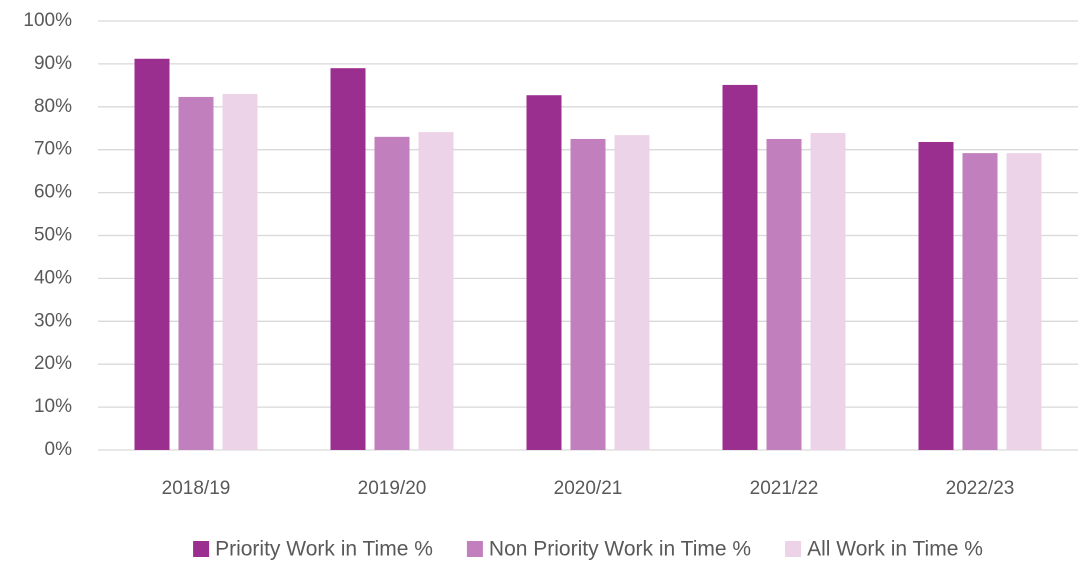 Image resolution: width=1080 pixels, height=561 pixels. What do you see at coordinates (980, 488) in the screenshot?
I see `x-tick-label: 2022/23` at bounding box center [980, 488].